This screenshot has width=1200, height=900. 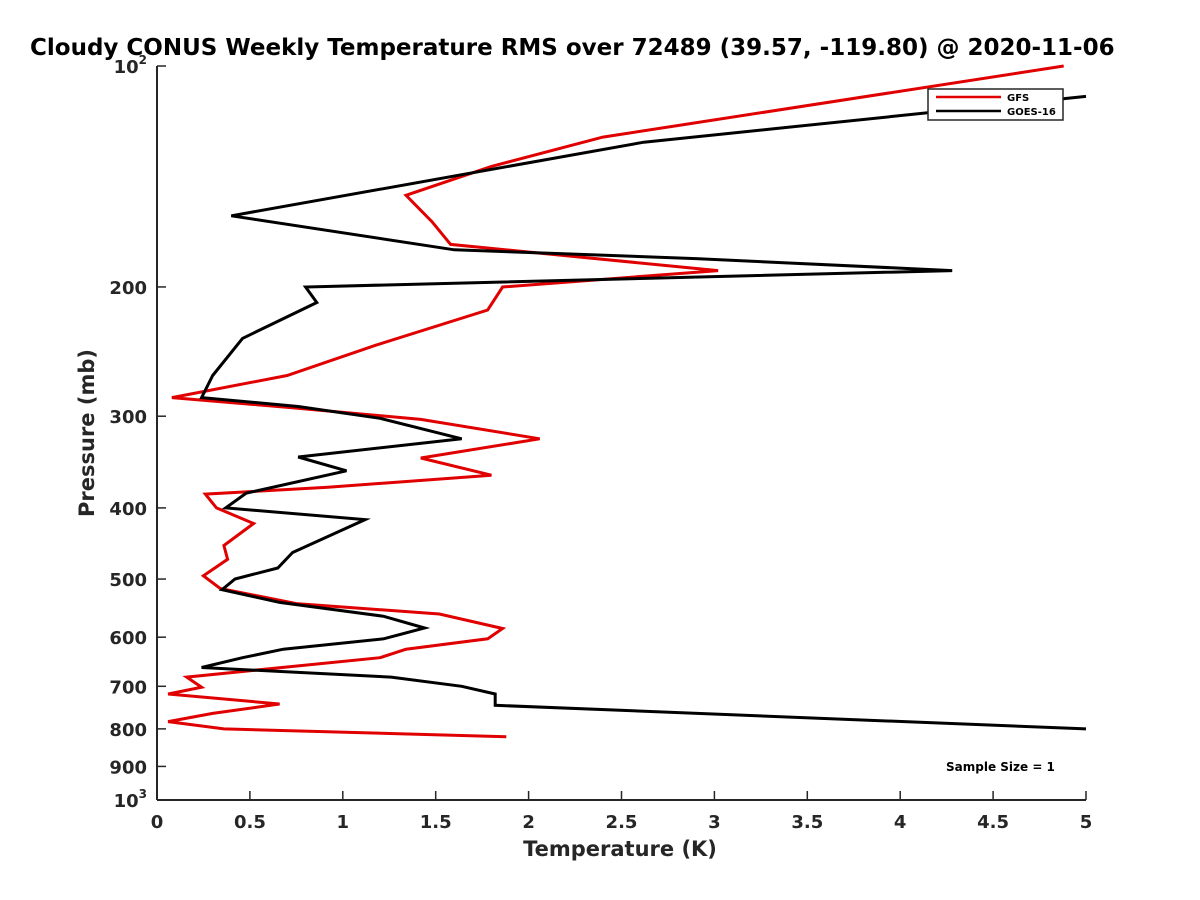 I want to click on x-tick-label: 3, so click(x=714, y=822).